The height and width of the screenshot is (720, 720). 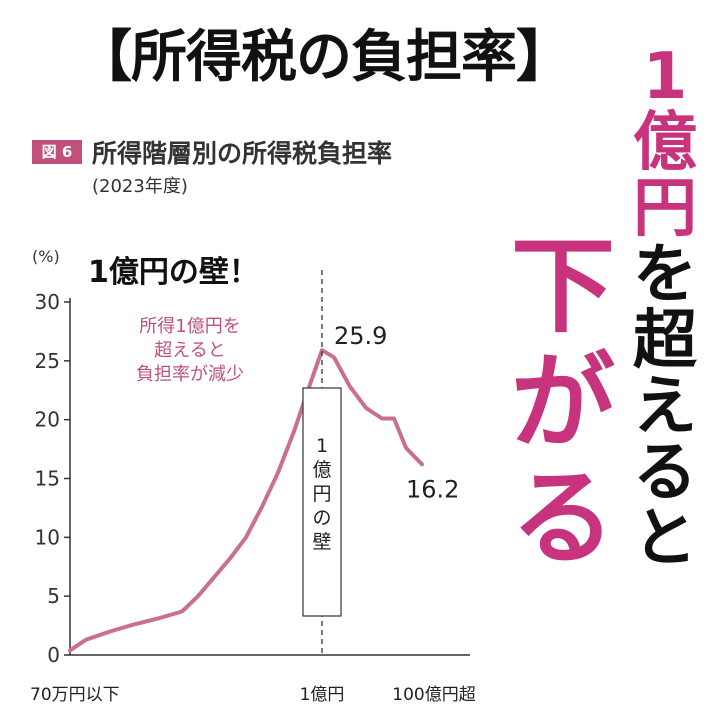 What do you see at coordinates (57, 152) in the screenshot?
I see `figure-badge: 図 6` at bounding box center [57, 152].